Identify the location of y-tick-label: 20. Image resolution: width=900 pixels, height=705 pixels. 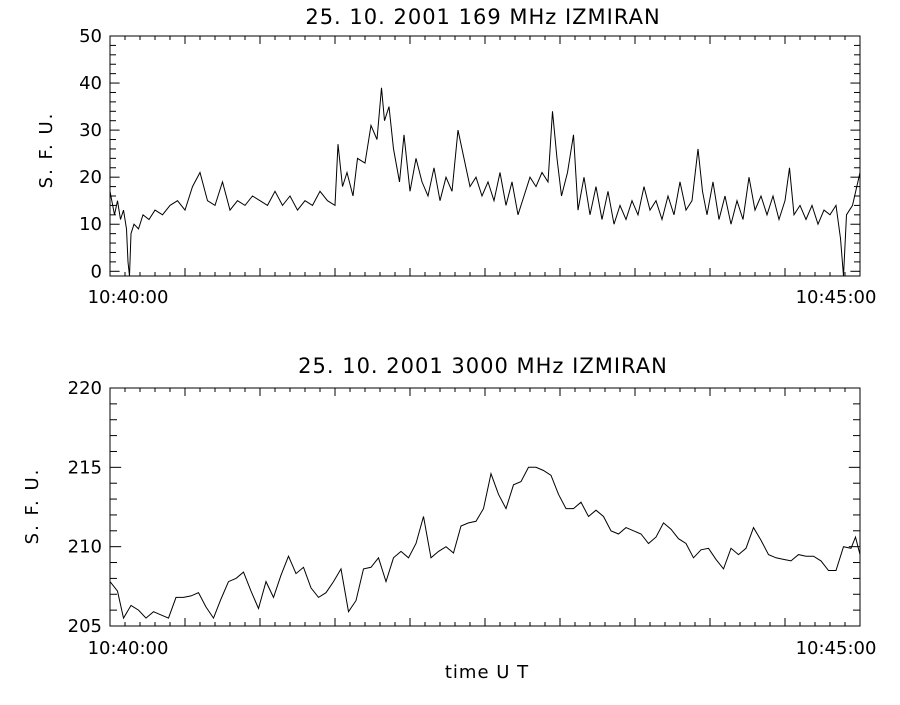
(90, 177).